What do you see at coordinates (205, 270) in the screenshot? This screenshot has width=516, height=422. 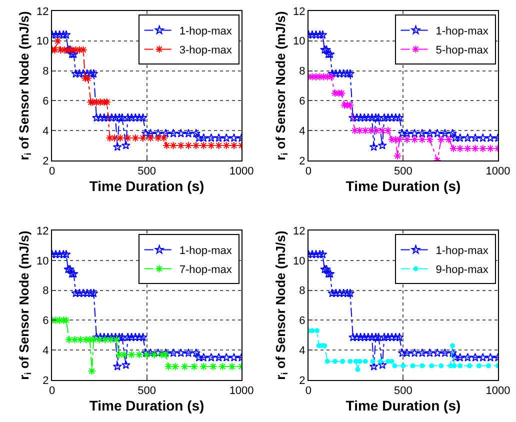 I see `legend-label: 7-hop-max` at bounding box center [205, 270].